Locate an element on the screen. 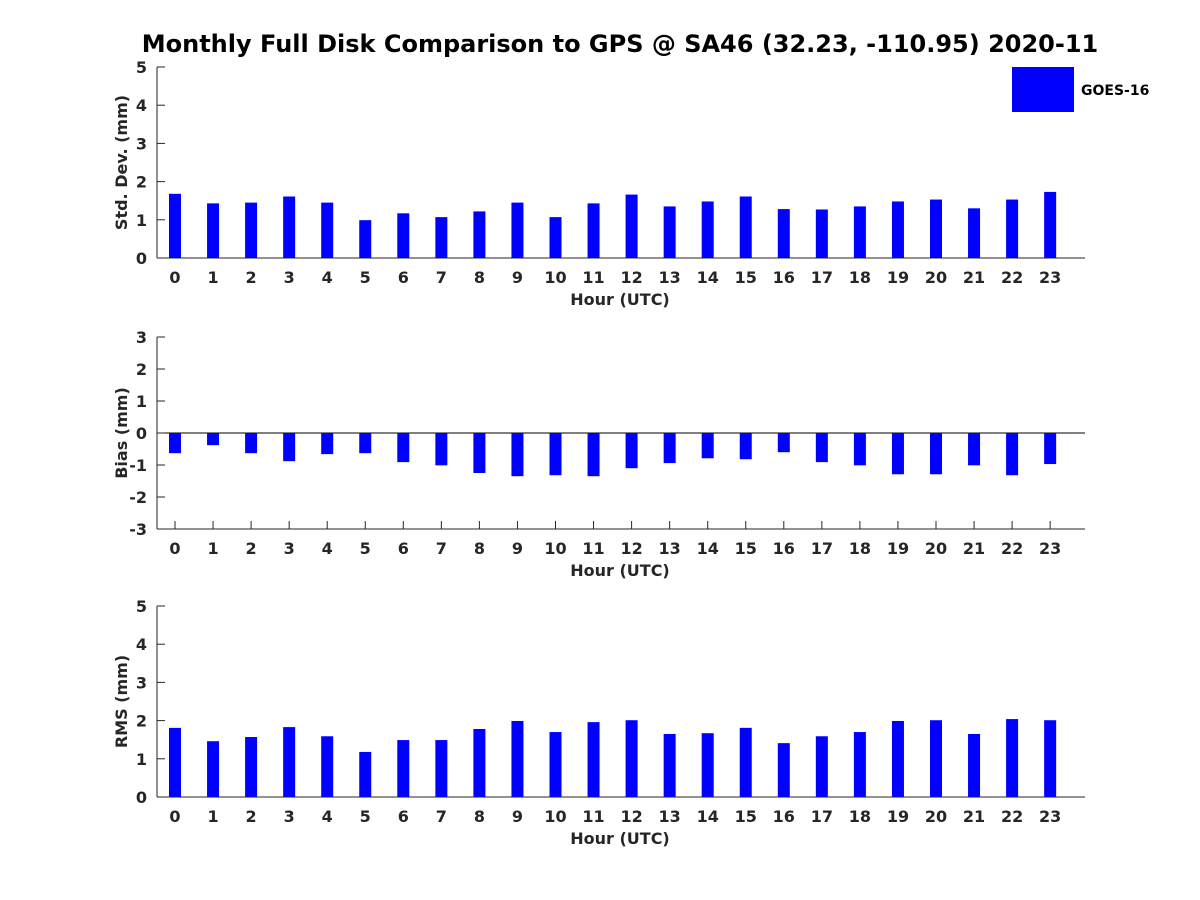 Image resolution: width=1200 pixels, height=900 pixels. y-tick-label: -1 is located at coordinates (138, 465).